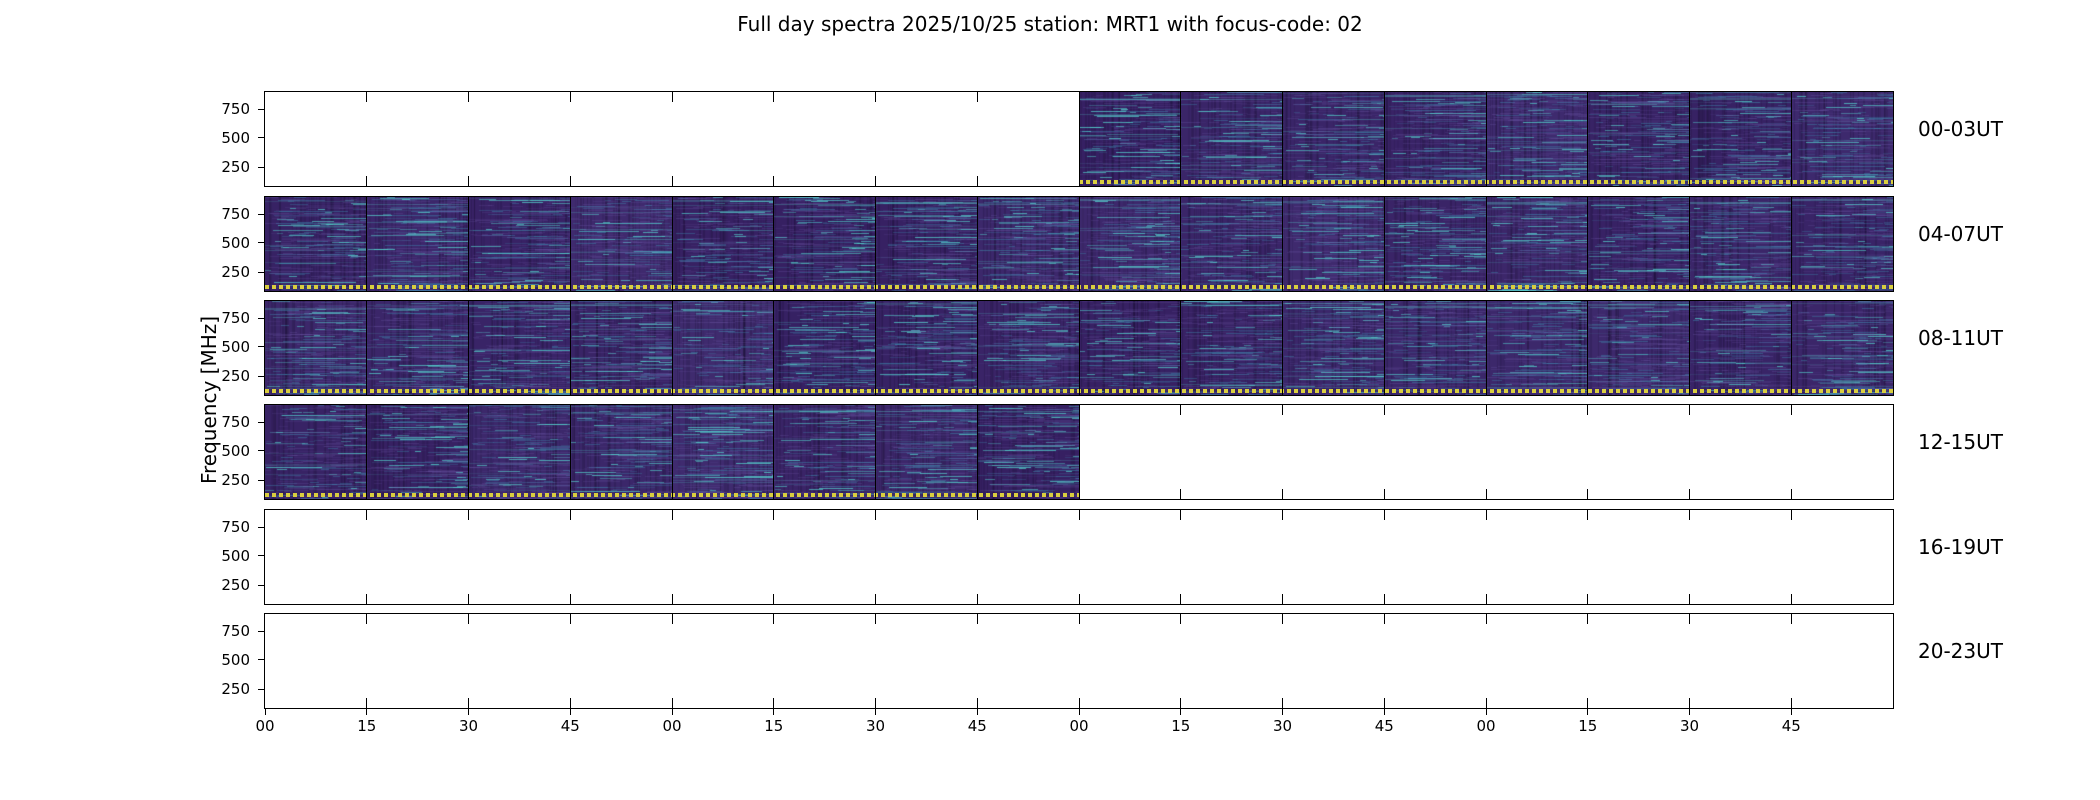  Describe the element at coordinates (1960, 338) in the screenshot. I see `row-time-label: 08-11UT` at that location.